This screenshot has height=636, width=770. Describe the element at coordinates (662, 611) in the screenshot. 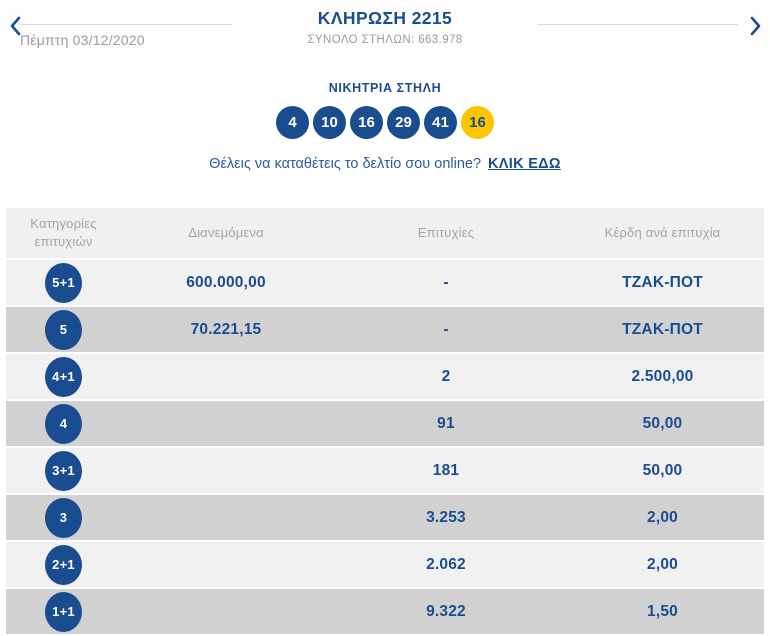

I see `prize-value: 1,50` at that location.